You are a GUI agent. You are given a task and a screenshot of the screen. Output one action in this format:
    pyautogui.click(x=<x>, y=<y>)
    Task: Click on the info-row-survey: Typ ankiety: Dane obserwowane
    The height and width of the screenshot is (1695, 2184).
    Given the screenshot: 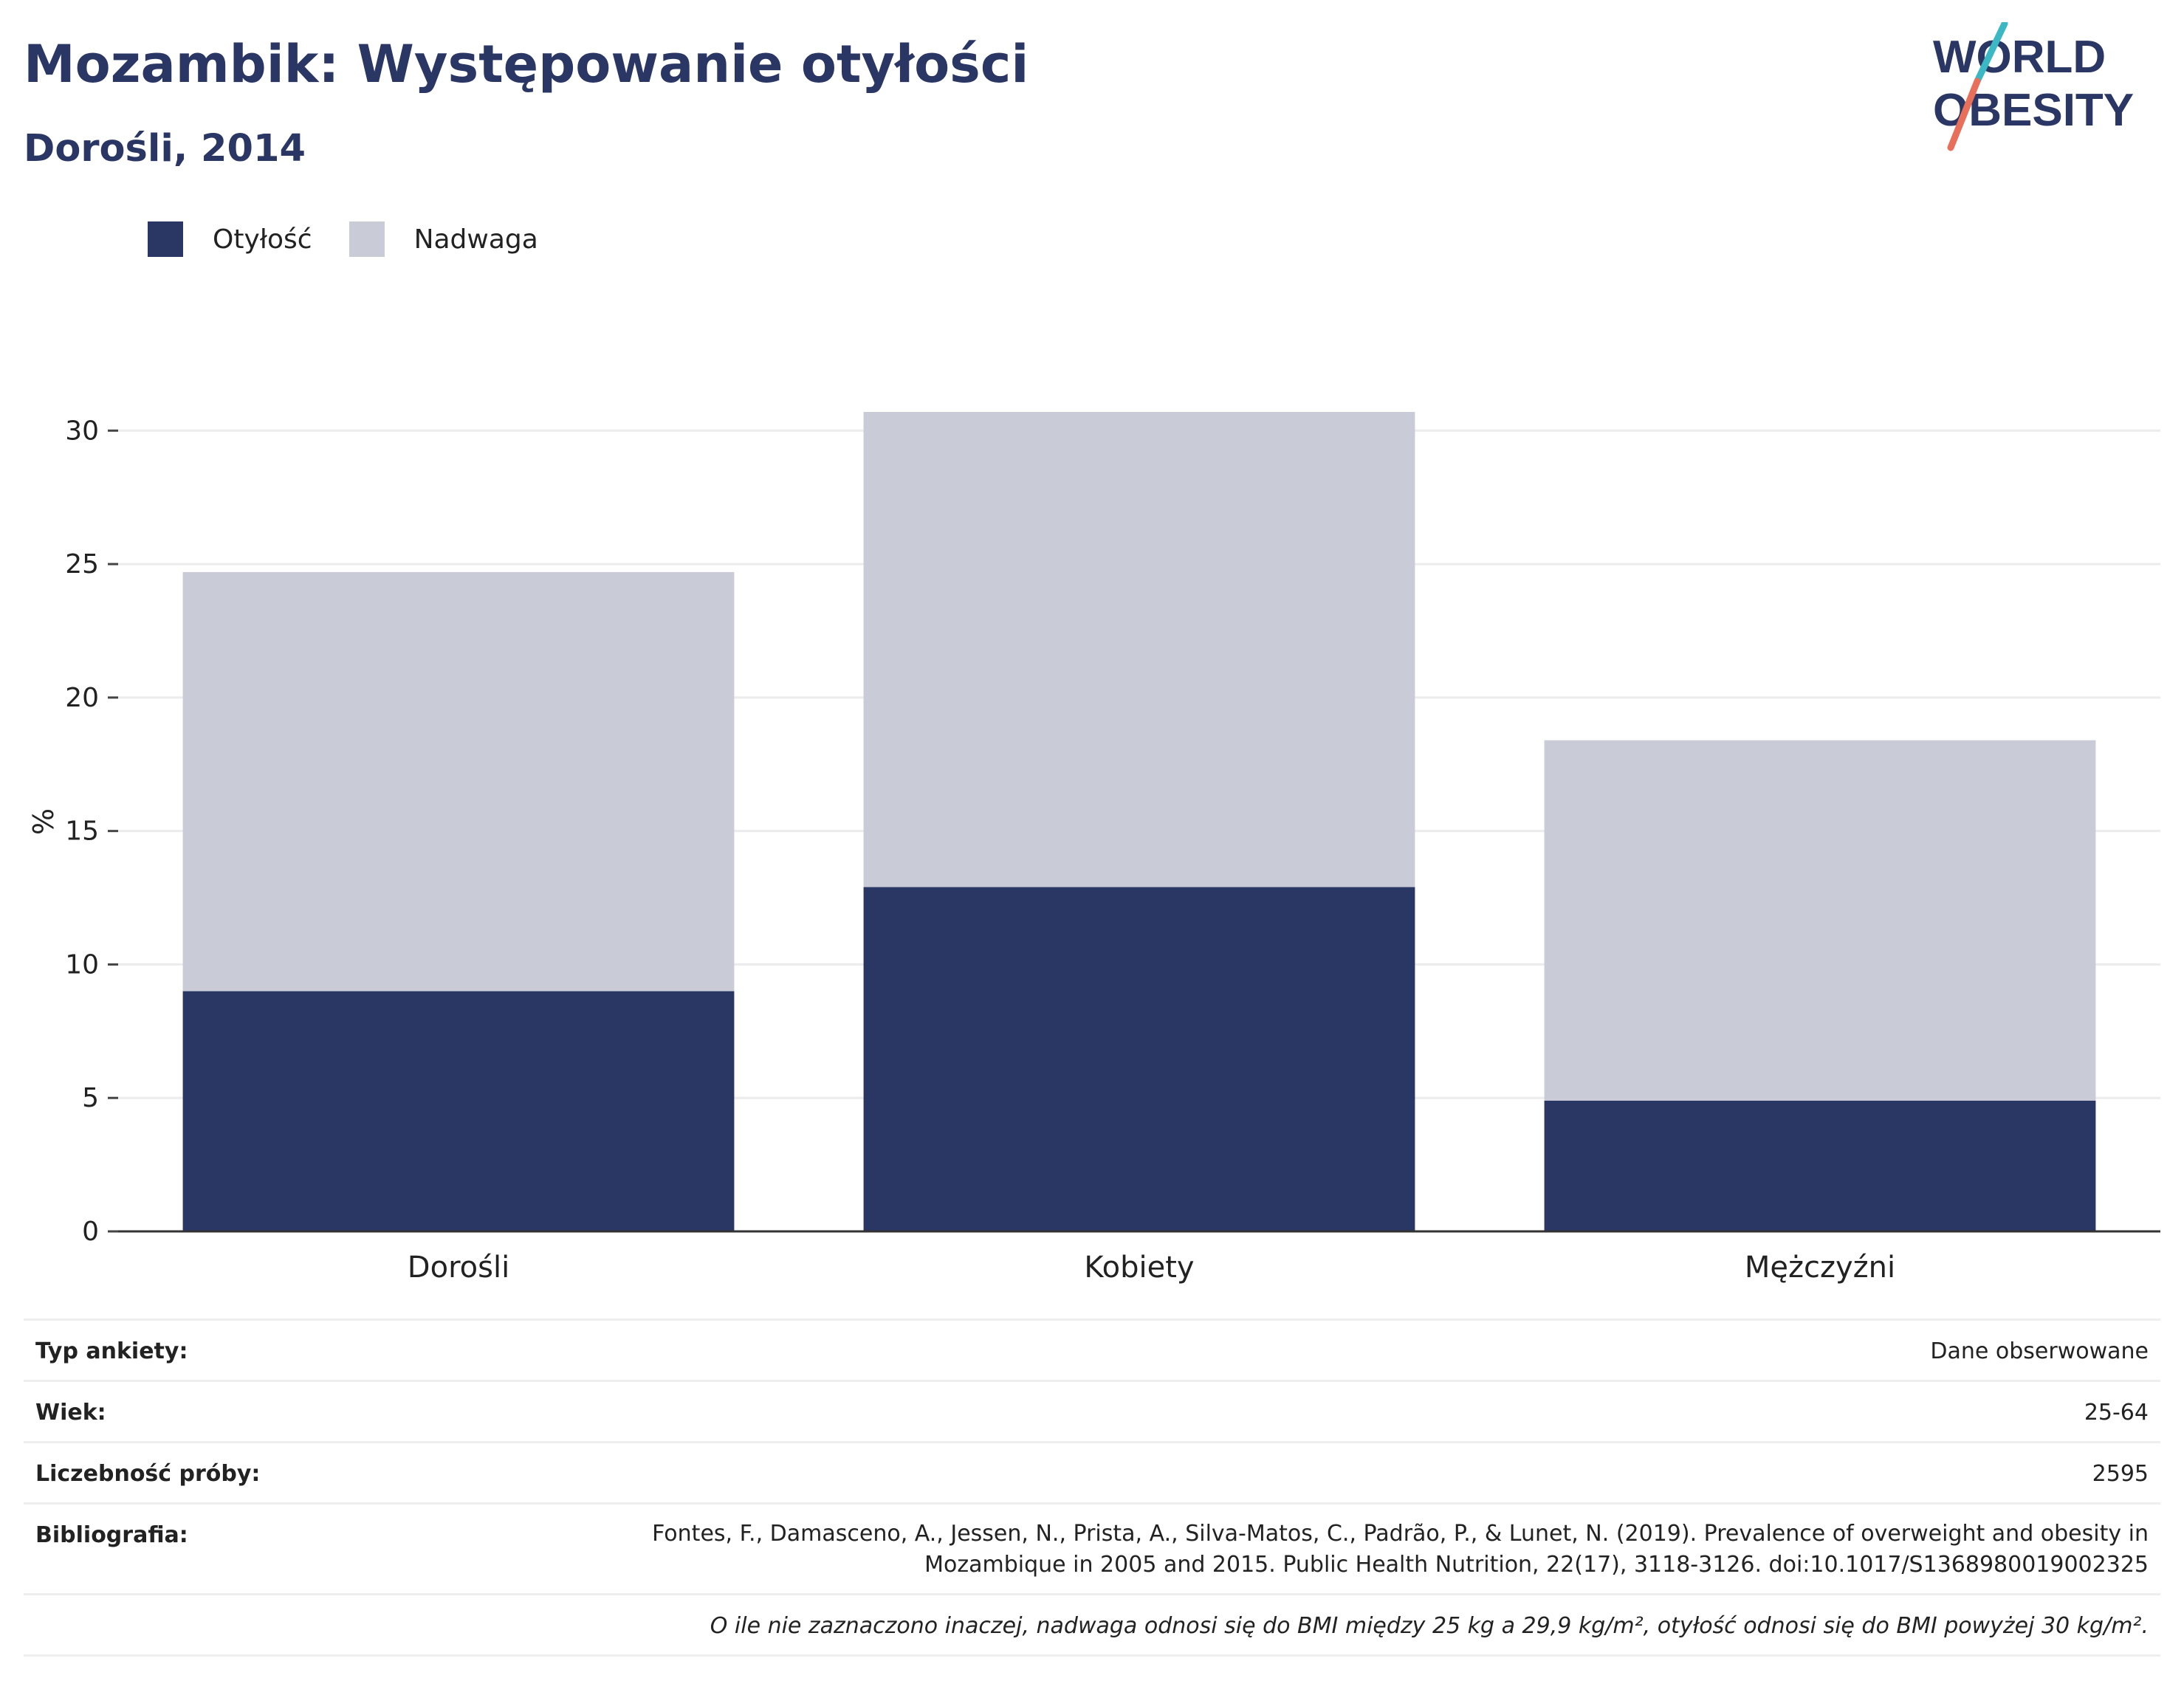 What is the action you would take?
    pyautogui.click(x=1092, y=1351)
    